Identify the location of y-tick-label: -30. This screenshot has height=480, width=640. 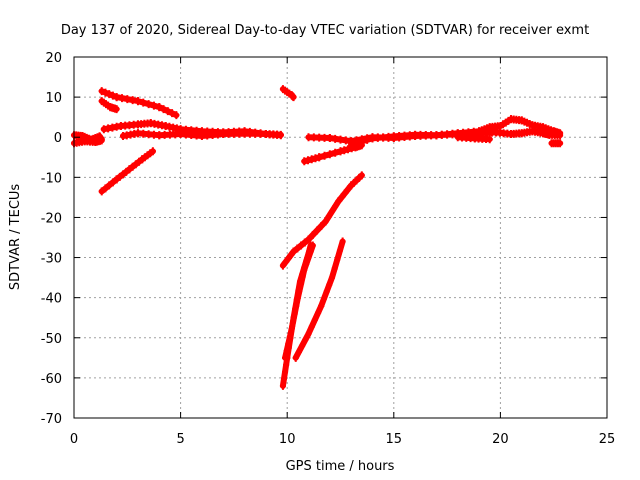
(51, 259).